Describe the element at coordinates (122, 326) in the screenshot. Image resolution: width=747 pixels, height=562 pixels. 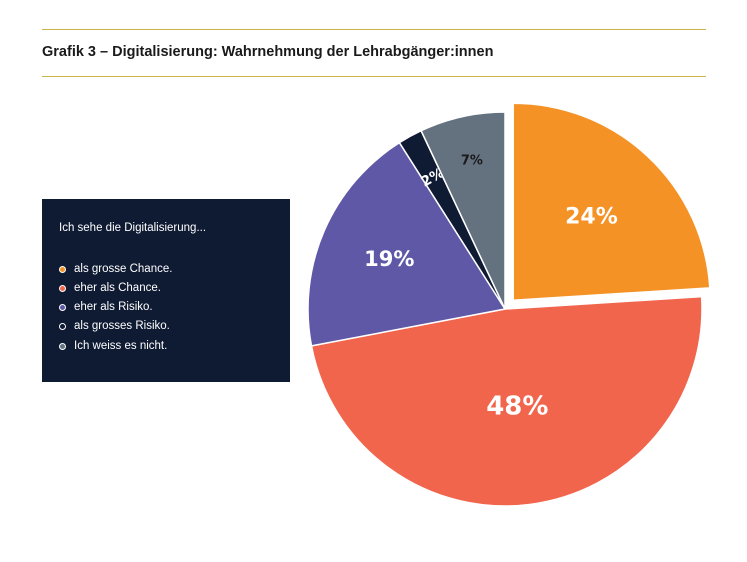
I see `legend-label: als grosses Risiko.` at that location.